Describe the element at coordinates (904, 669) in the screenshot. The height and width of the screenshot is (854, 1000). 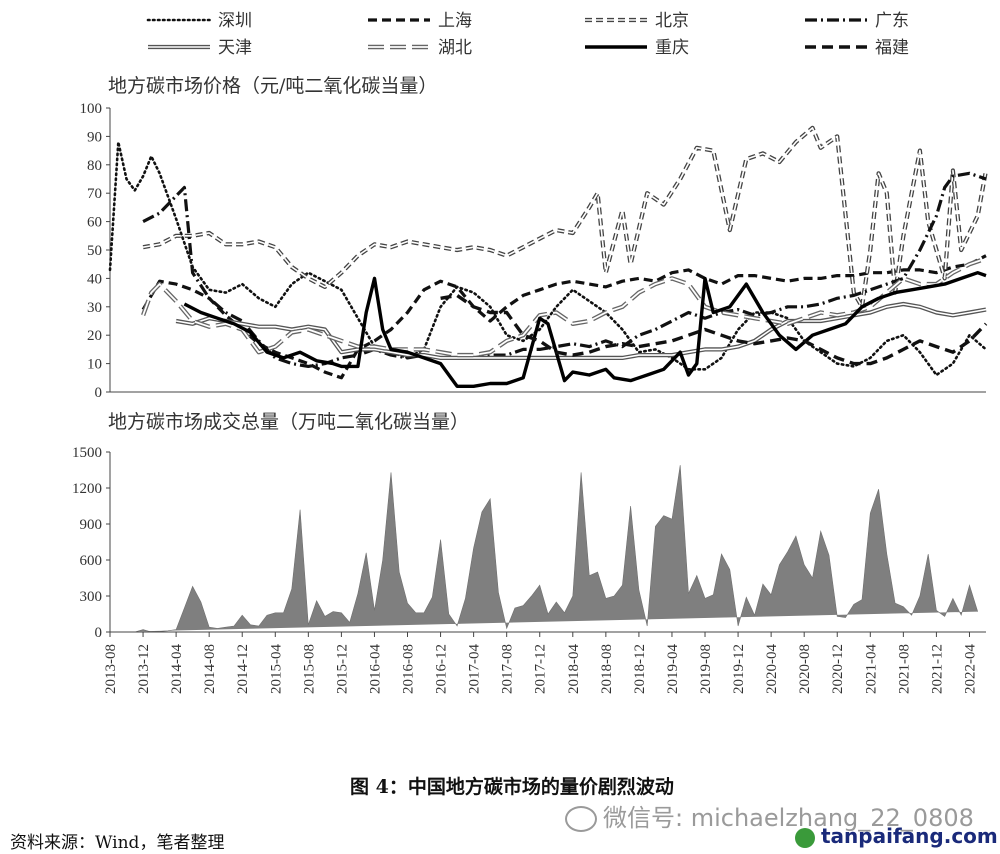
I see `x-tick-label: 2021-08` at that location.